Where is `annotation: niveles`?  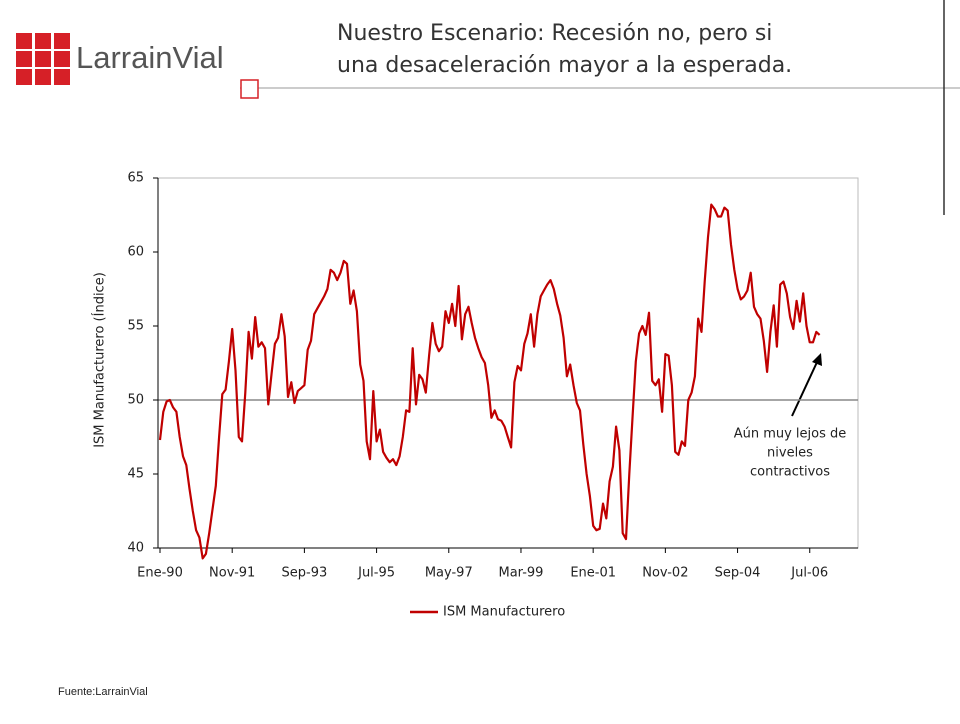
annotation: niveles is located at coordinates (790, 453).